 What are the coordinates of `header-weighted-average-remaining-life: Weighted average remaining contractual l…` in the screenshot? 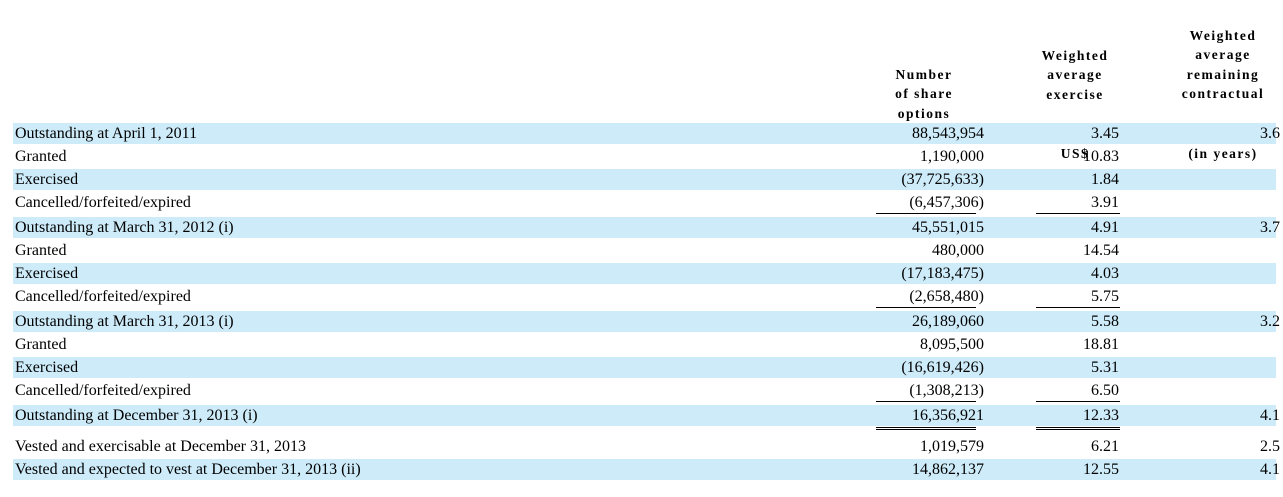 It's located at (1223, 94).